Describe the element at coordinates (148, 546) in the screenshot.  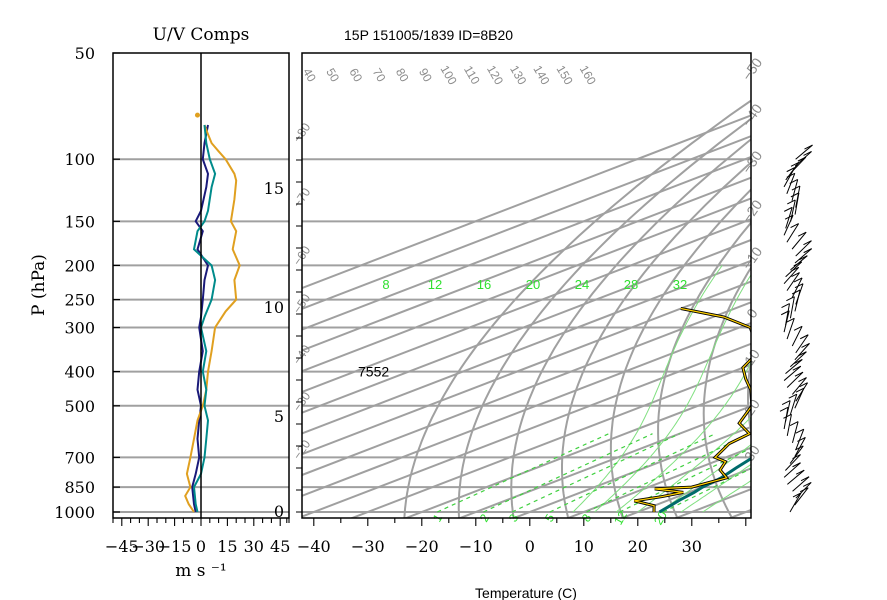
I see `uv-x-tick-label: −30` at that location.